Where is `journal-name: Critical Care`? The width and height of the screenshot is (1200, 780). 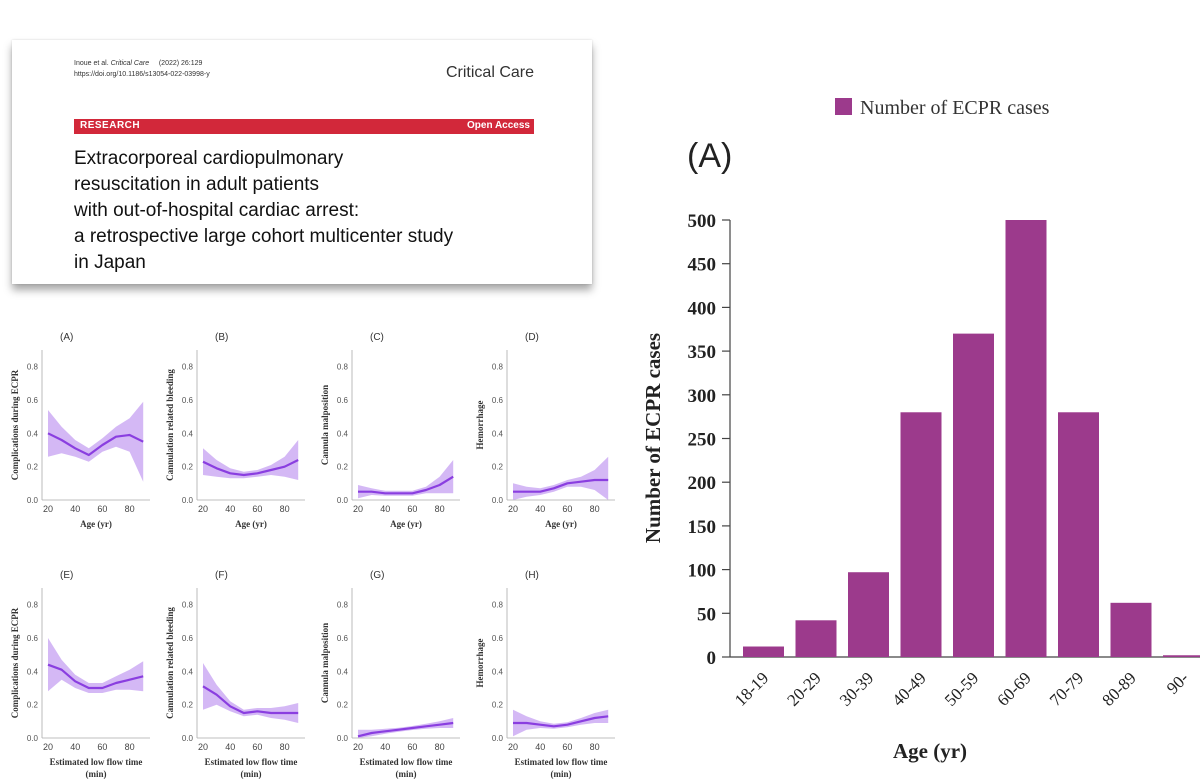
journal-name: Critical Care is located at coordinates (489, 72).